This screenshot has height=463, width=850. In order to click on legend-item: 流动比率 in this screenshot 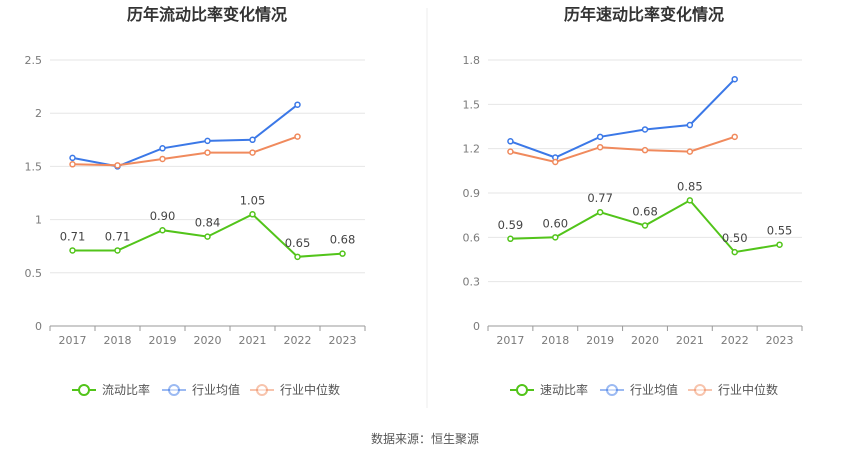, I will do `click(111, 389)`.